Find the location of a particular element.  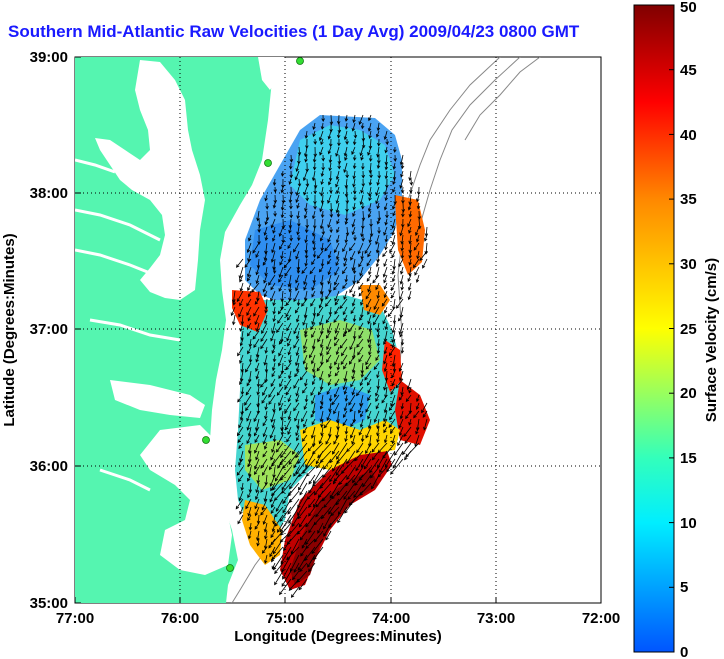

colorbar-tick-label: 45 is located at coordinates (688, 70).